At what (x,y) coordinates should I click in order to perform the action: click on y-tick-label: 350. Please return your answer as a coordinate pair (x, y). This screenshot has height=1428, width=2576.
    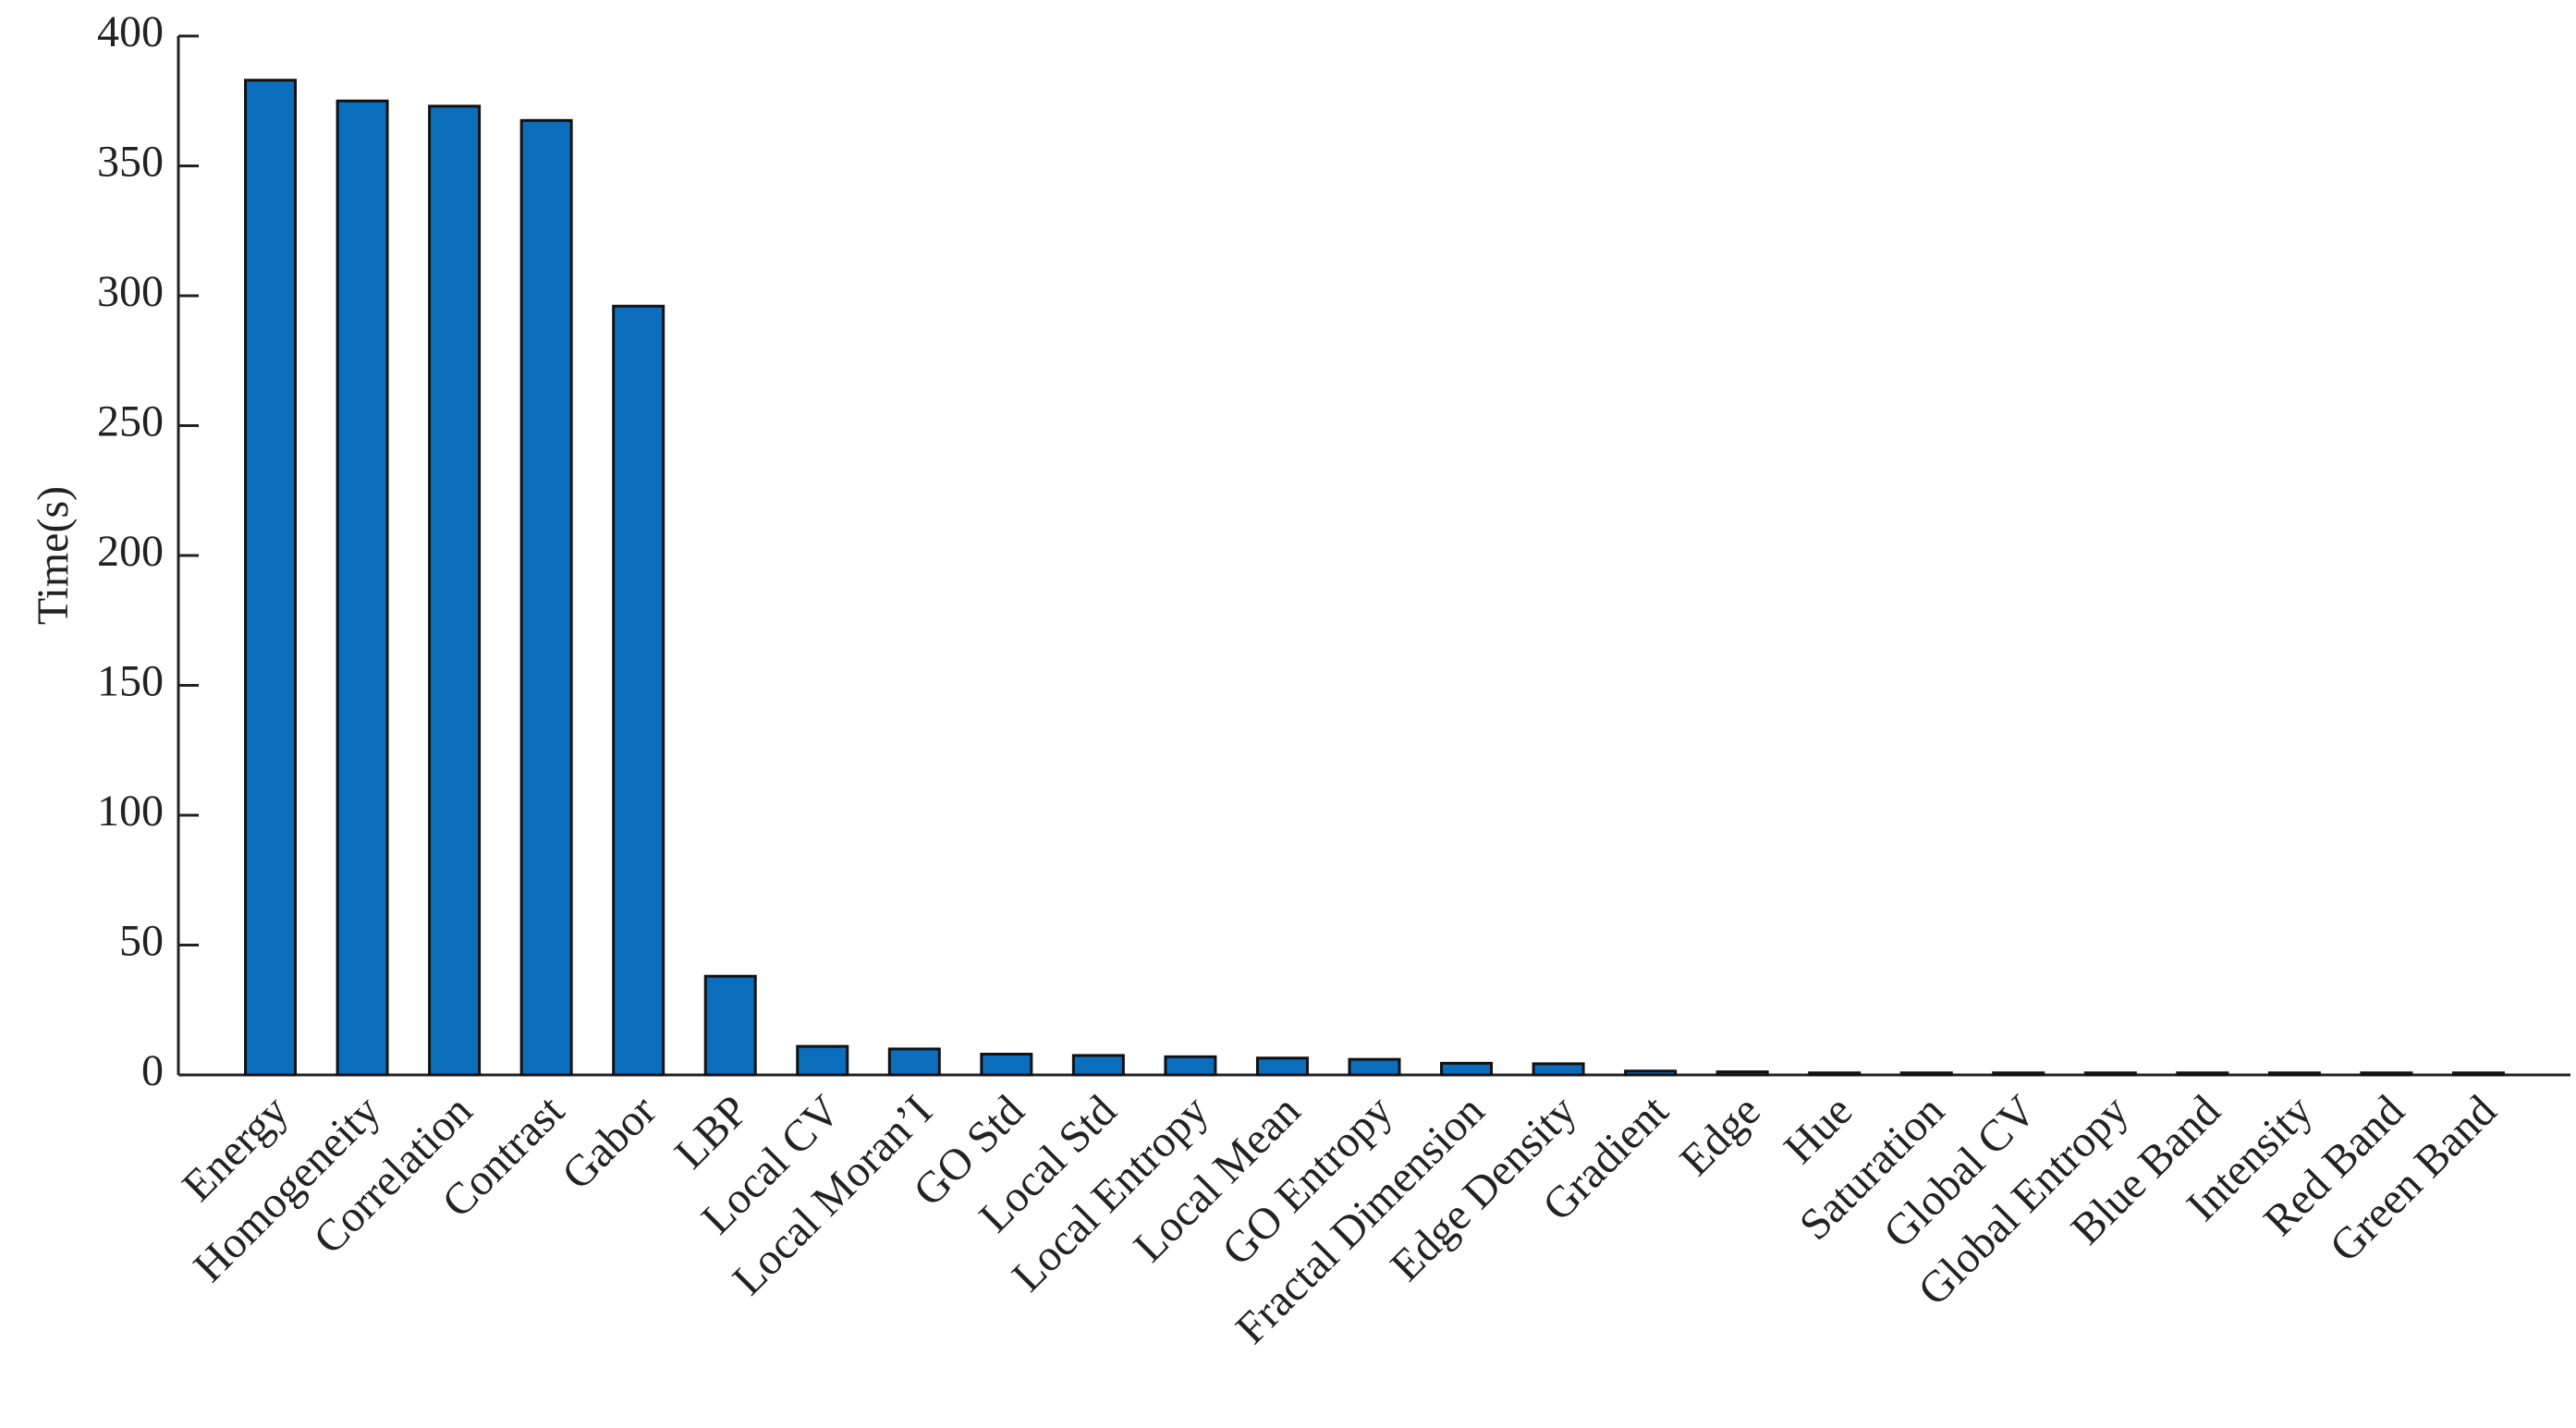
    Looking at the image, I should click on (130, 162).